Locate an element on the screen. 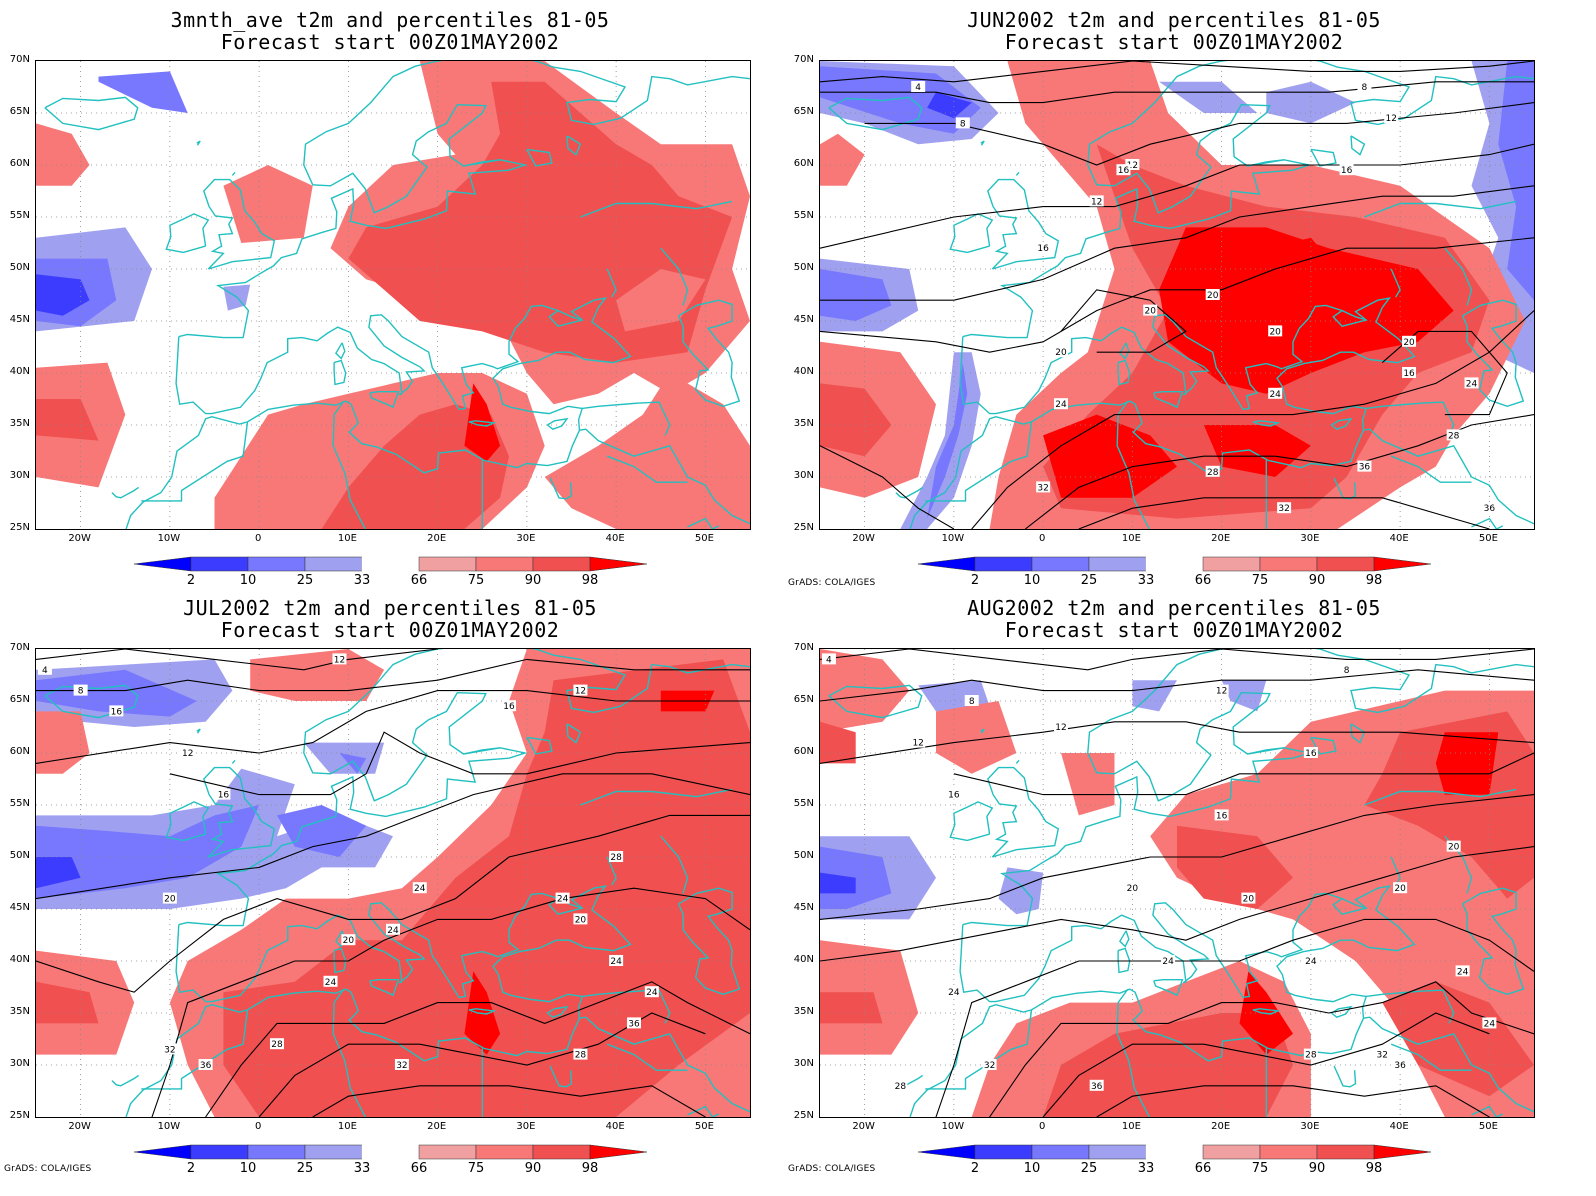 The image size is (1596, 1196). contour-label: 16 is located at coordinates (1043, 248).